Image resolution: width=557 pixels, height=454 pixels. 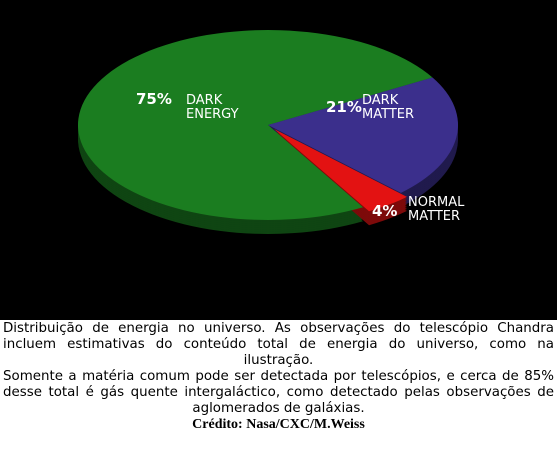 I want to click on credit: Crédito: Nasa/CXC/M.Weiss, so click(x=278, y=424).